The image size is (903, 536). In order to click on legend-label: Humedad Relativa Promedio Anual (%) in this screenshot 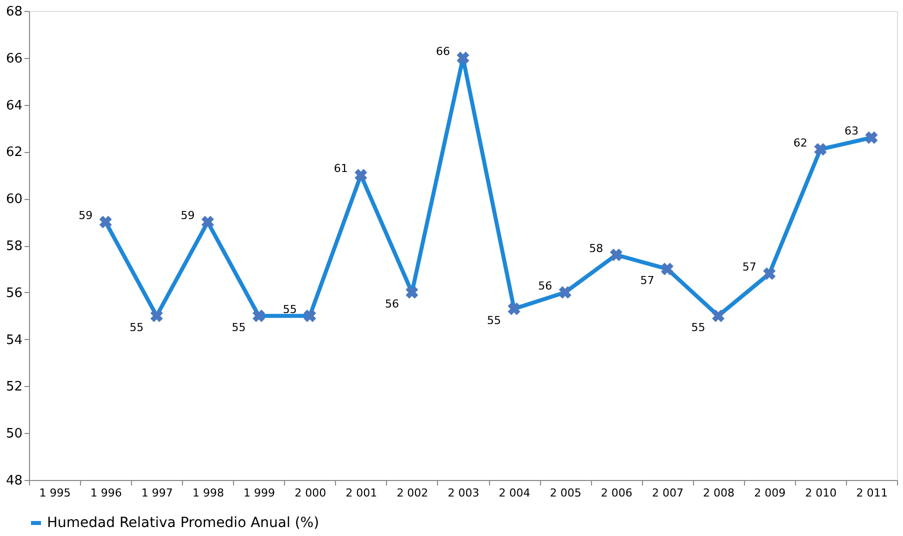, I will do `click(183, 523)`.